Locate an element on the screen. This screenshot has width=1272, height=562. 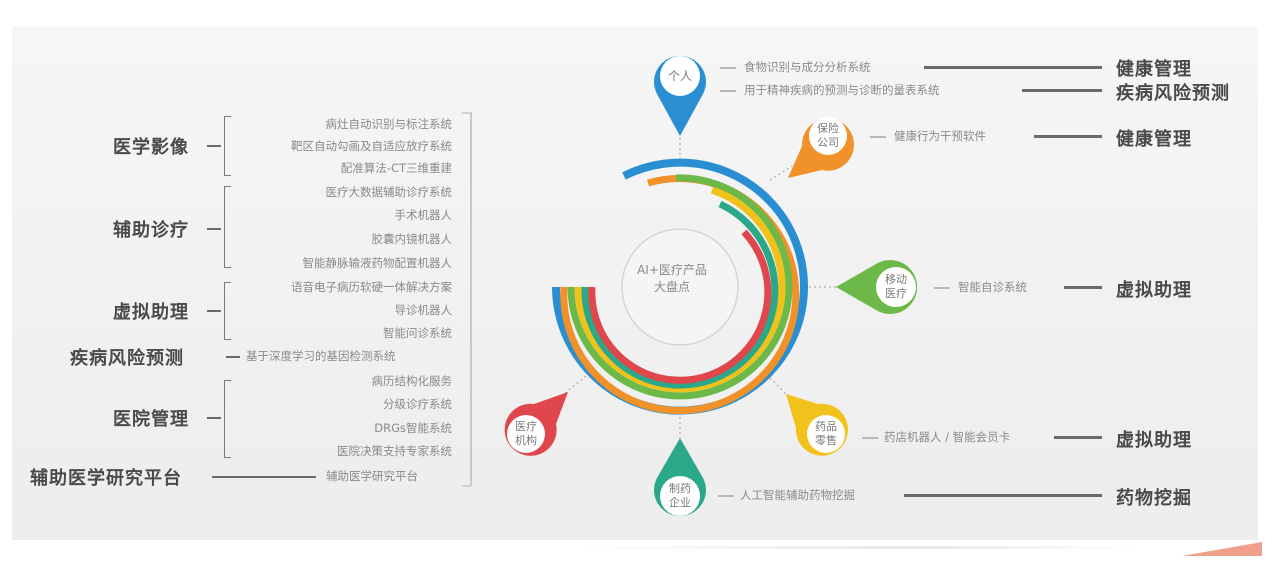
connector-research is located at coordinates (264, 477).